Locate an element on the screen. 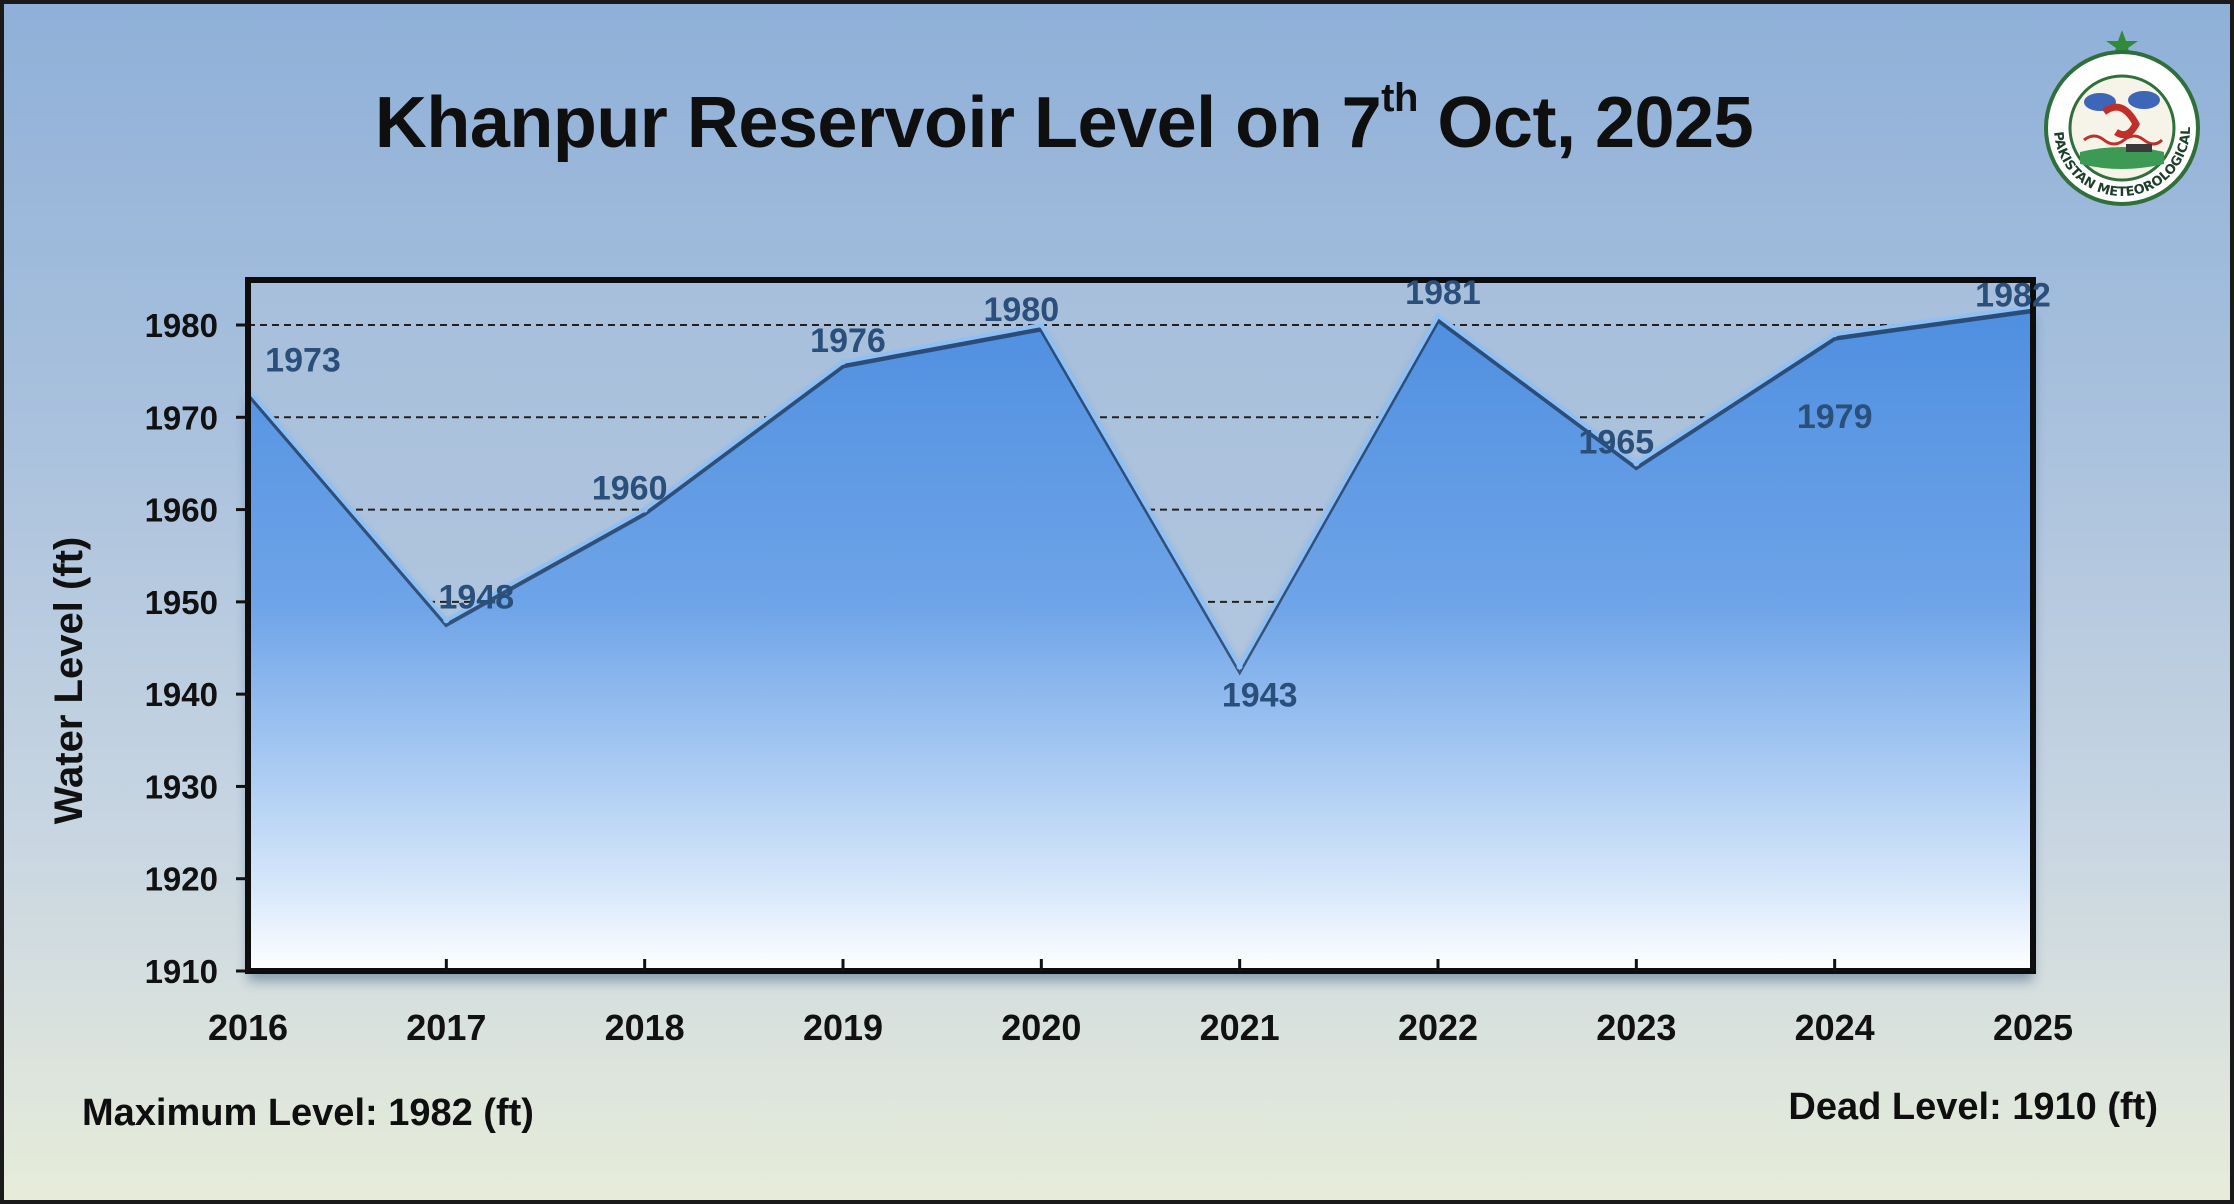  x-tick-label: 2023 is located at coordinates (1636, 1027).